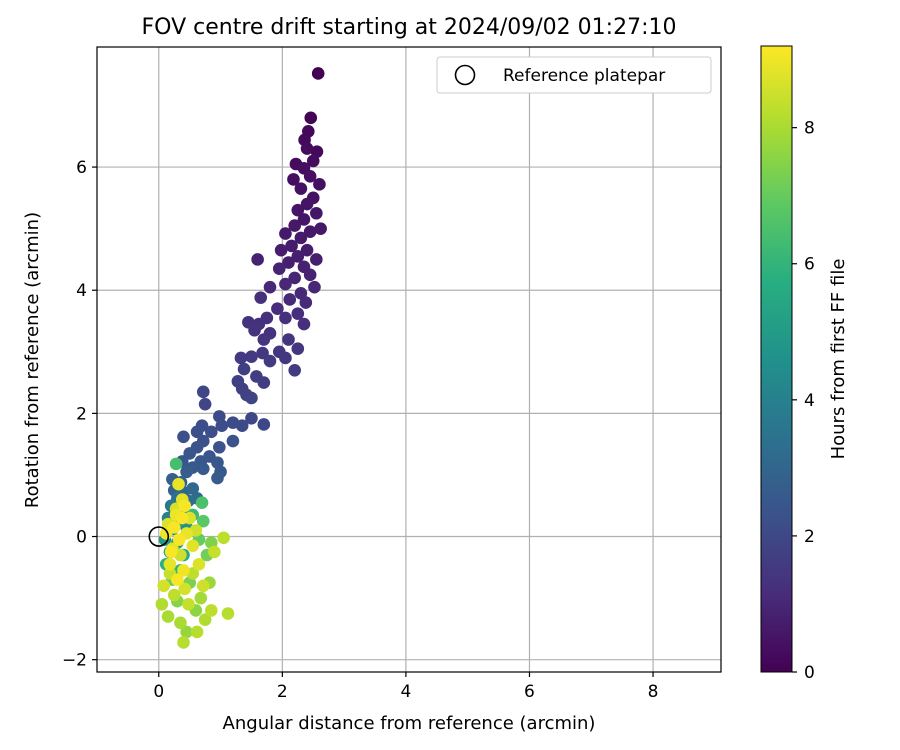  I want to click on colorbar-ticks: 0 2 4 6 8, so click(803, 401).